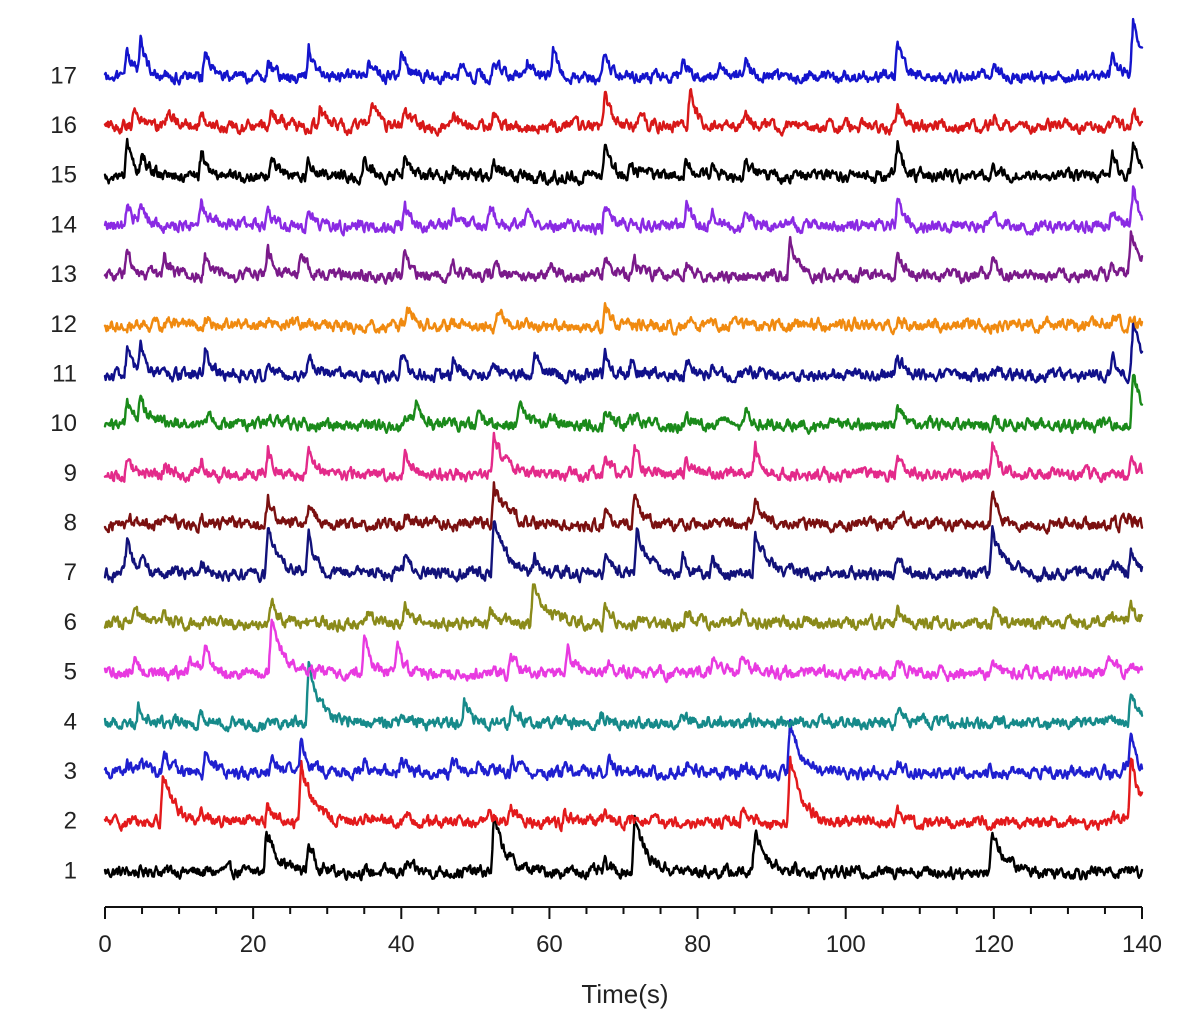 The image size is (1200, 1025). I want to click on x-tick-label: 140, so click(1142, 944).